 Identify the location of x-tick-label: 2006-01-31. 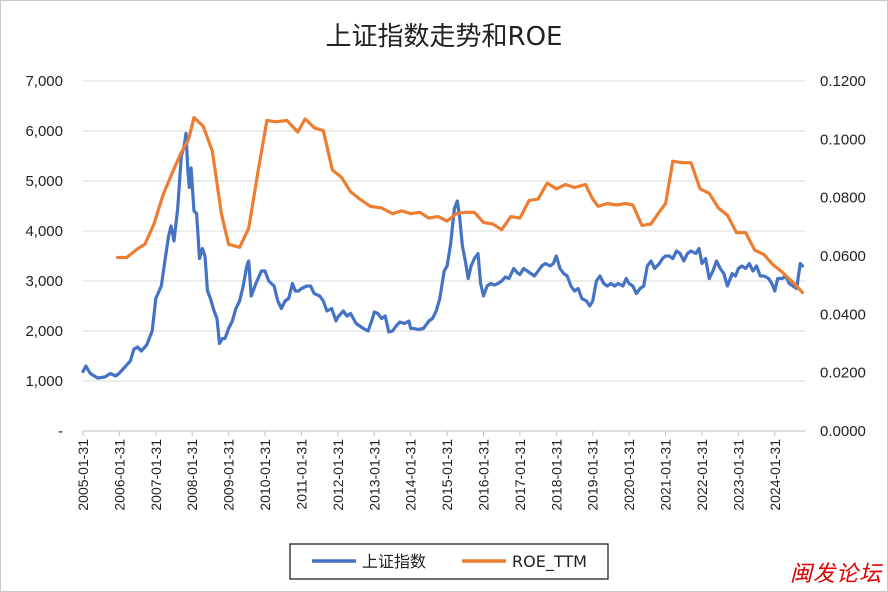
(119, 475).